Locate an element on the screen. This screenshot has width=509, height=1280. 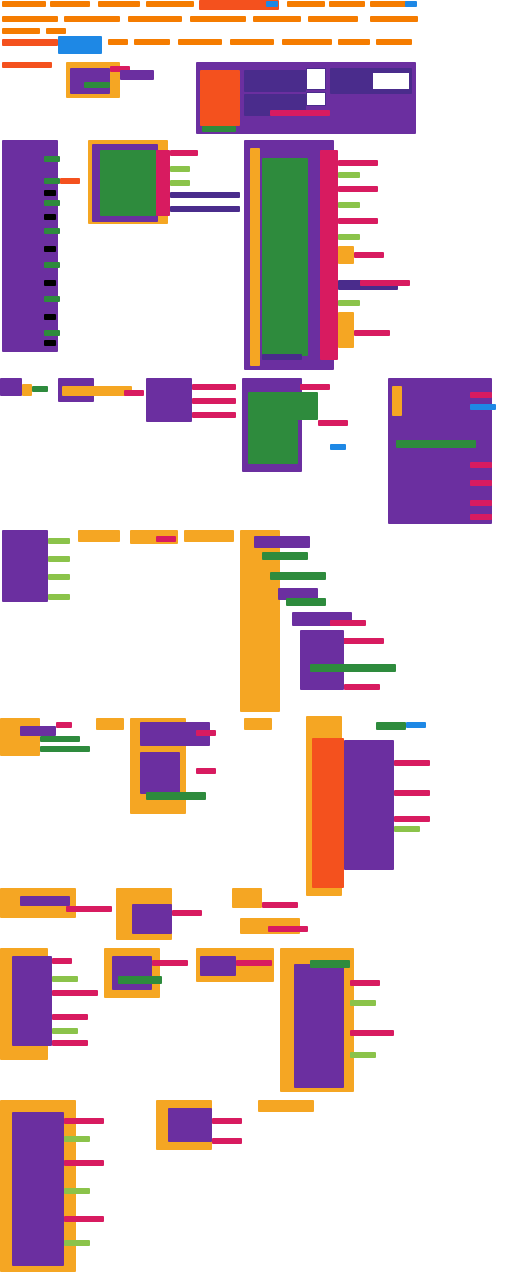
component-block is located at coordinates (282, 357).